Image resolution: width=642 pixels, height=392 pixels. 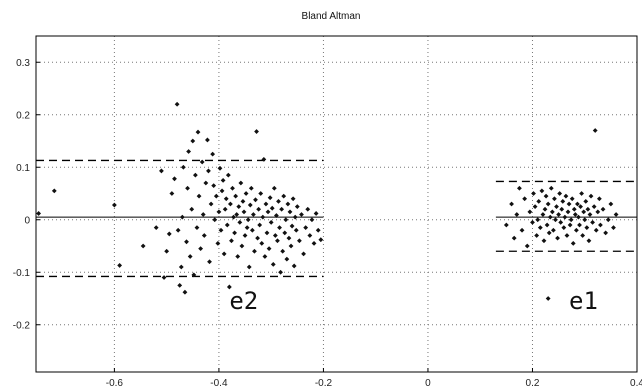 I want to click on x-tick-label: -0.2, so click(x=324, y=383).